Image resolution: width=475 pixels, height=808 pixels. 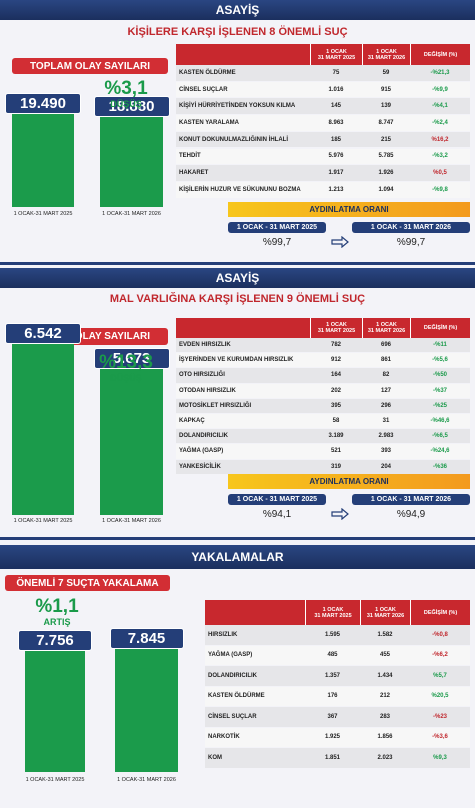 What do you see at coordinates (440, 612) in the screenshot?
I see `column-header: DEĞİŞİM (%)` at bounding box center [440, 612].